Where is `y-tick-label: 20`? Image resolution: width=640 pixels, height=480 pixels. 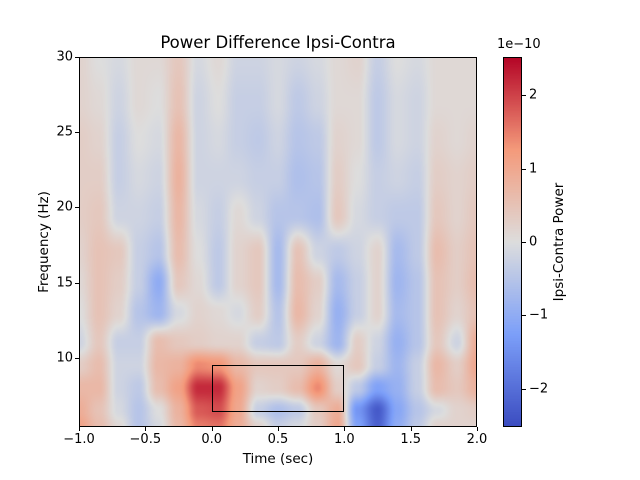
y-tick-label: 20 is located at coordinates (64, 207).